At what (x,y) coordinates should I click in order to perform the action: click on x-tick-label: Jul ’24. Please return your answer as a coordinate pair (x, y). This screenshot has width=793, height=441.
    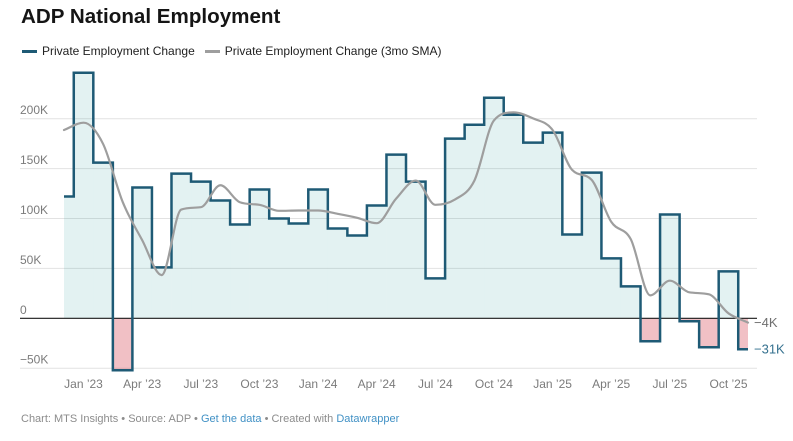
    Looking at the image, I should click on (435, 384).